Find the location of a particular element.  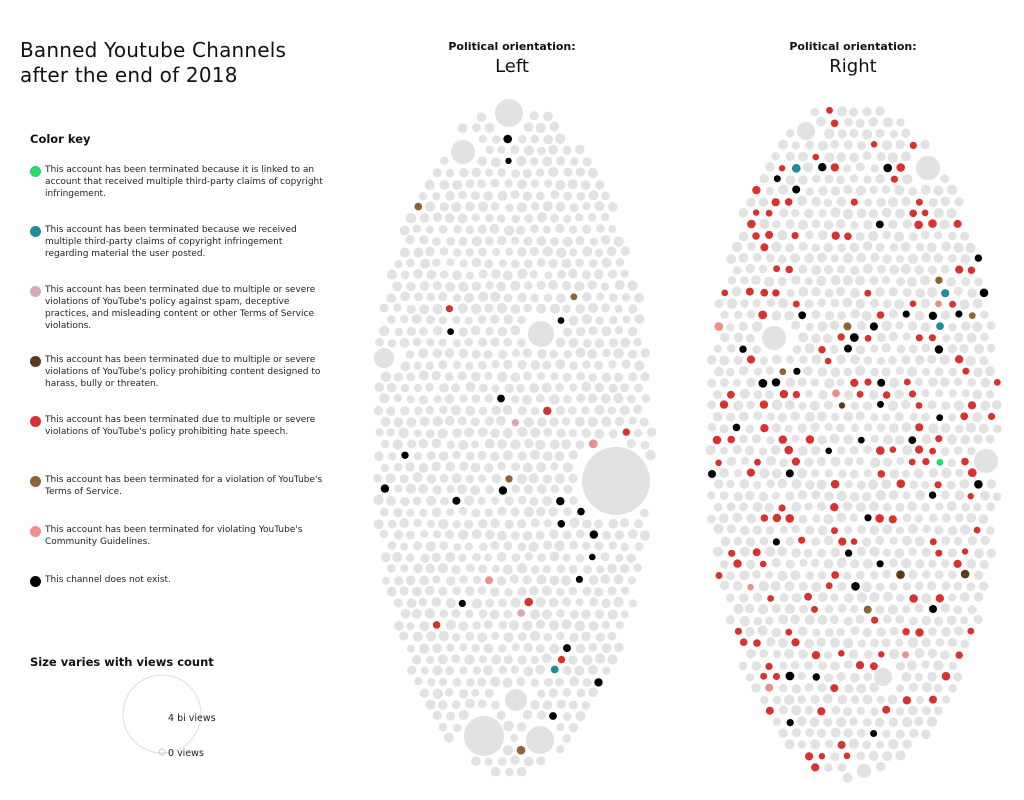

channel-bubble-community-guidelines is located at coordinates (750, 587).